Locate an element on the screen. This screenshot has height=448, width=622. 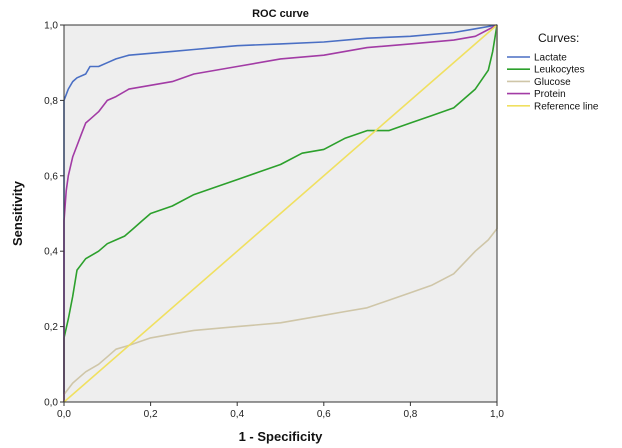
legend-item: Leukocytes is located at coordinates (546, 70).